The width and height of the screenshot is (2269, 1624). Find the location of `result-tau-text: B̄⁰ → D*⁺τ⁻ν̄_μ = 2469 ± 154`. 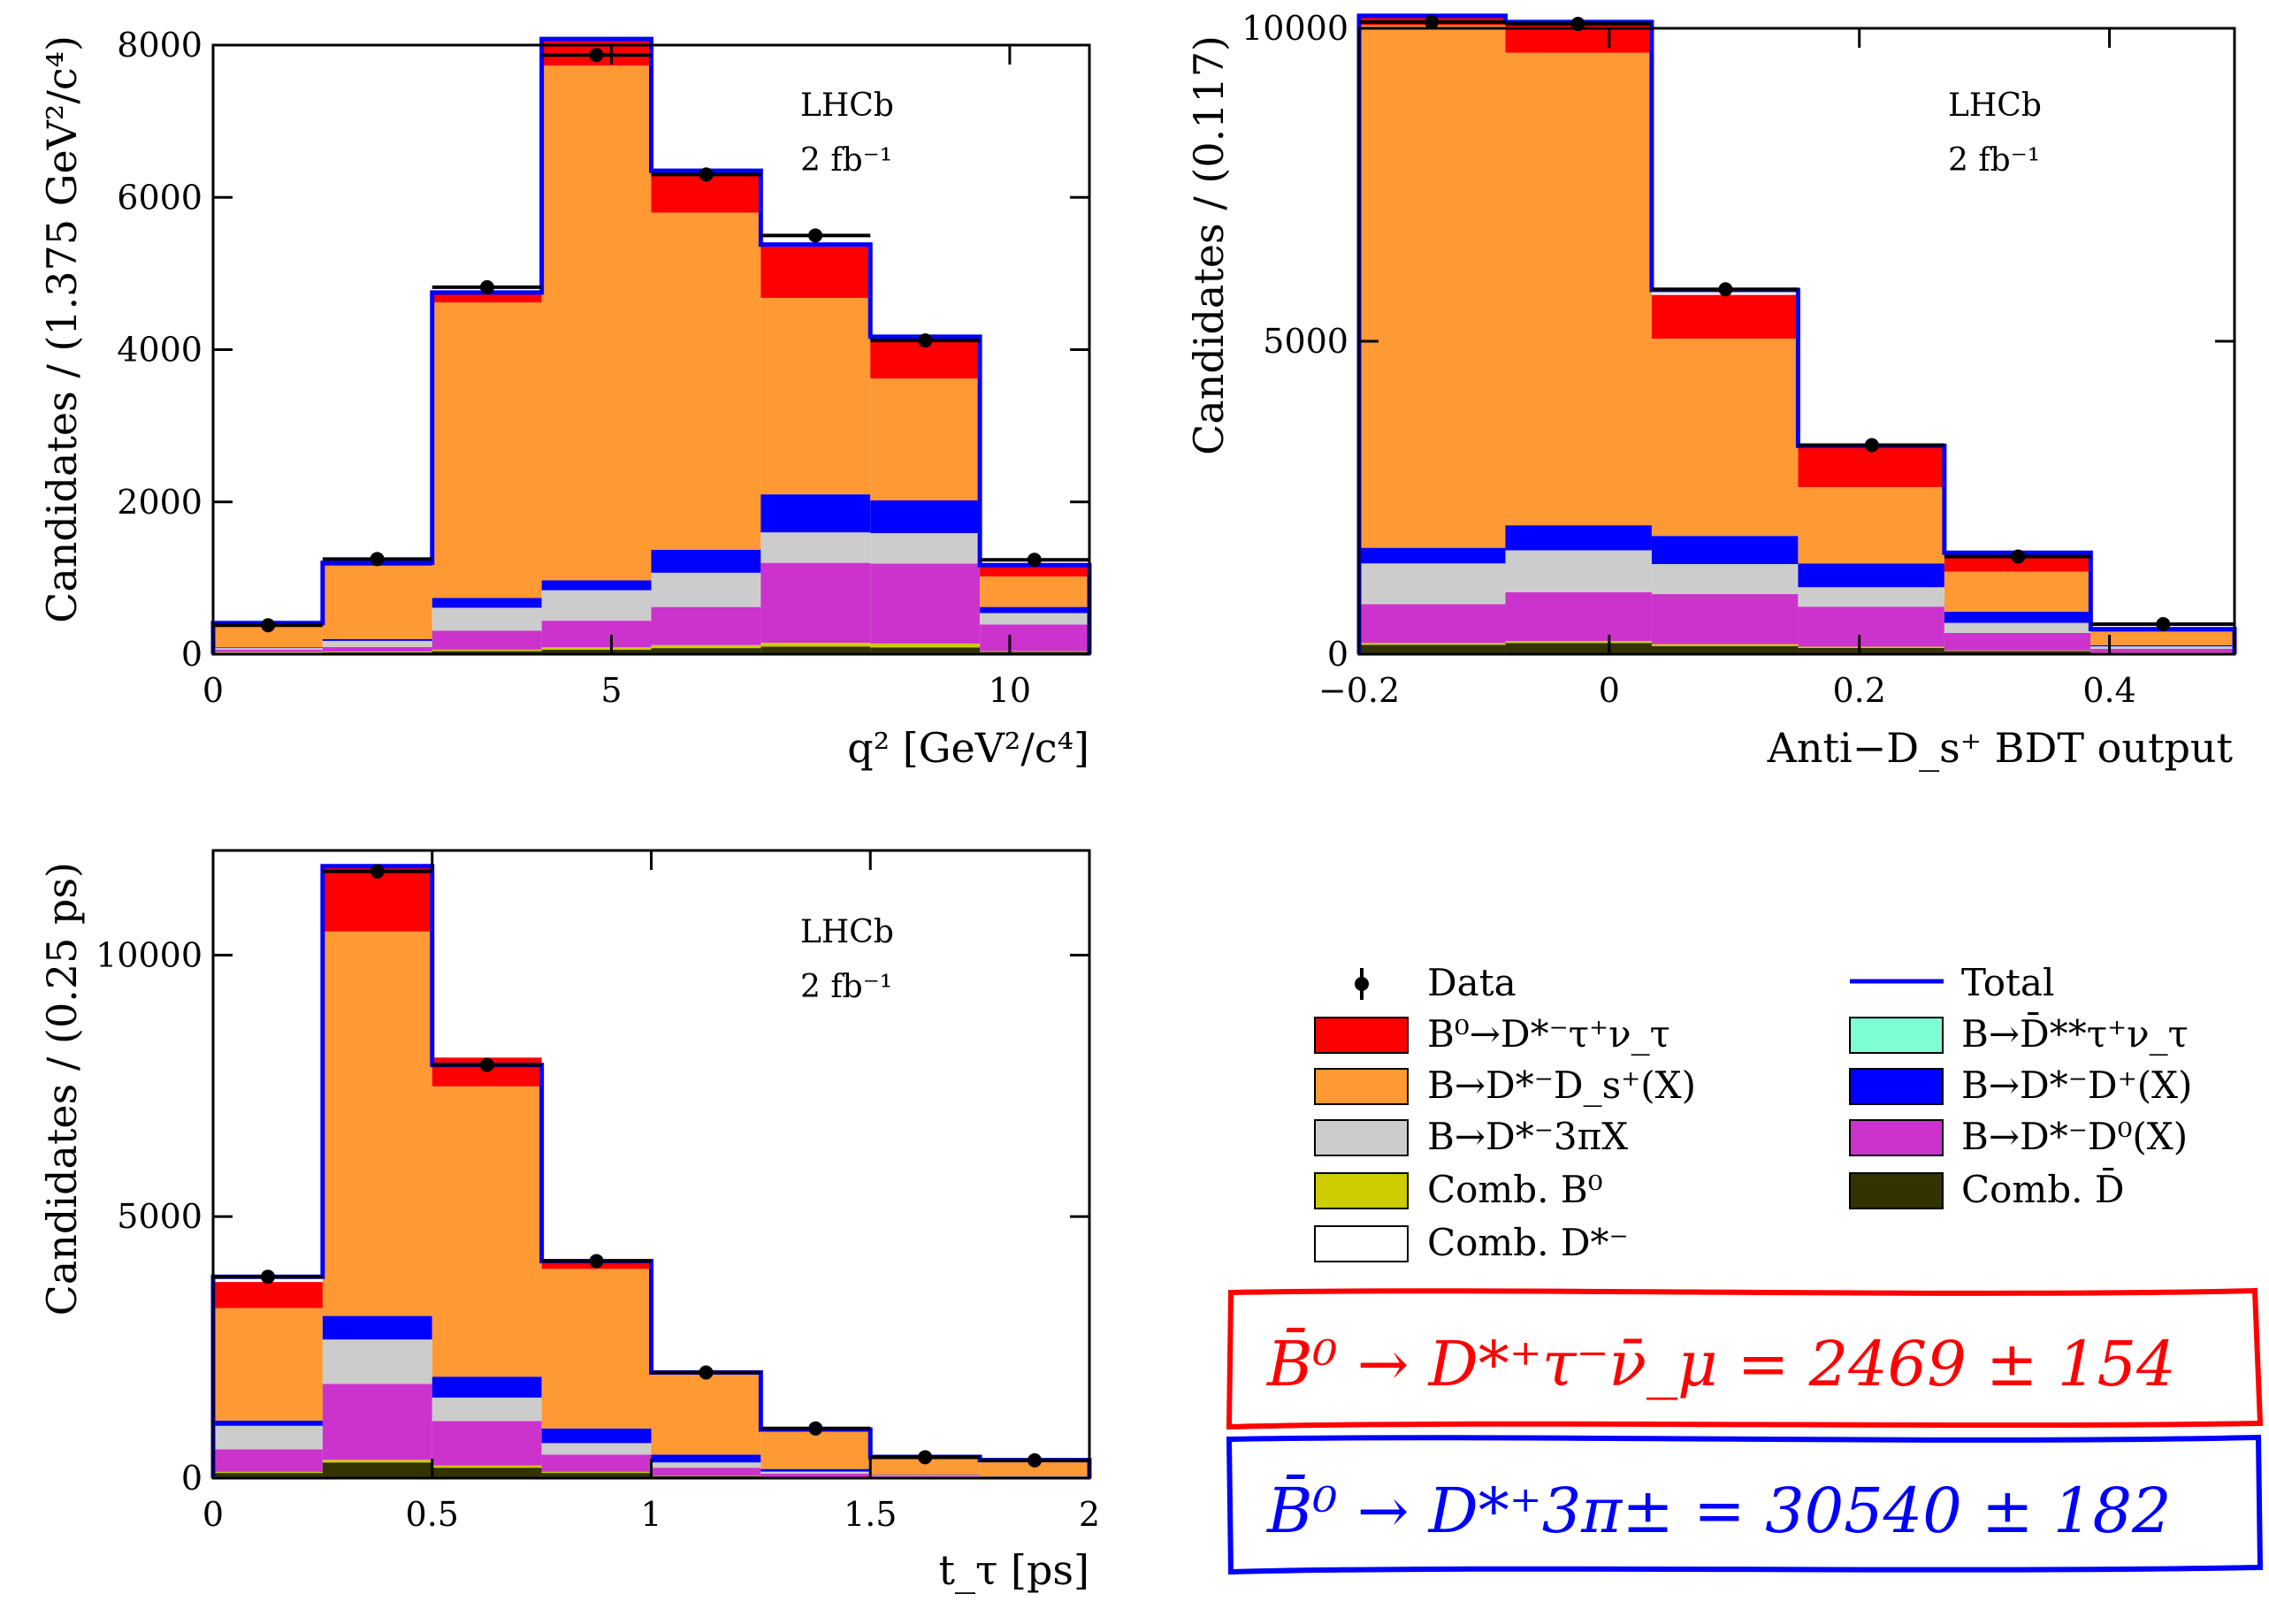

result-tau-text: B̄⁰ → D*⁺τ⁻ν̄_μ = 2469 ± 154 is located at coordinates (1720, 1363).